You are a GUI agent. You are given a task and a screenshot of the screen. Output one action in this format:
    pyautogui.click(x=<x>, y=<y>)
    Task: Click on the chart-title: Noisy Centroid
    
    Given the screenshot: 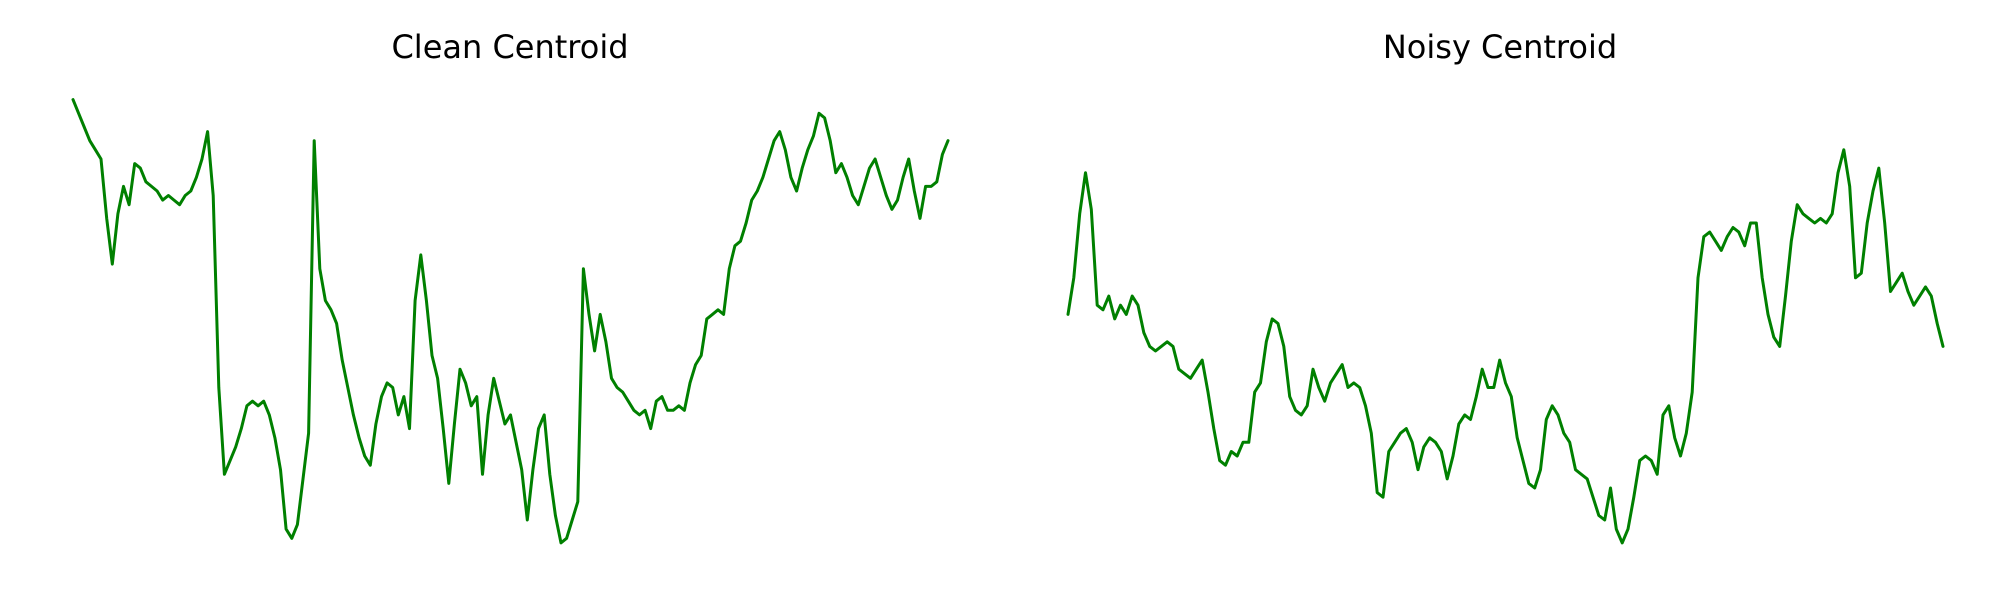 What is the action you would take?
    pyautogui.click(x=1500, y=47)
    